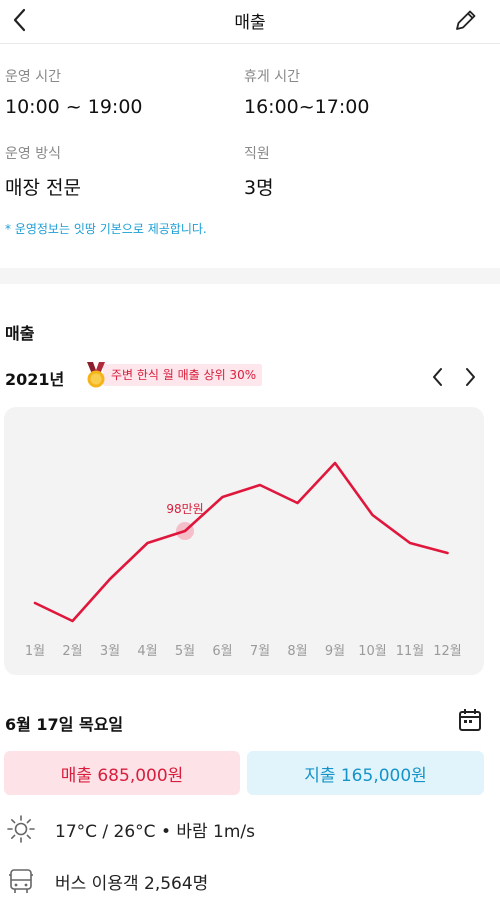 The image size is (500, 905). I want to click on bus-row: 버스 이용객 2,564명, so click(250, 881).